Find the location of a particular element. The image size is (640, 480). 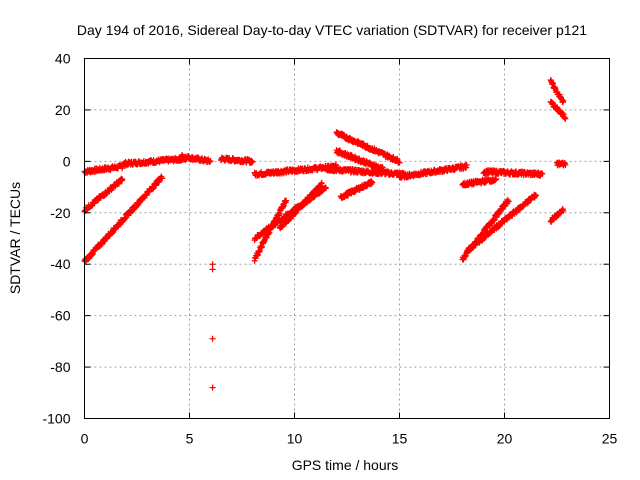

y-tick-label: -20 is located at coordinates (60, 213).